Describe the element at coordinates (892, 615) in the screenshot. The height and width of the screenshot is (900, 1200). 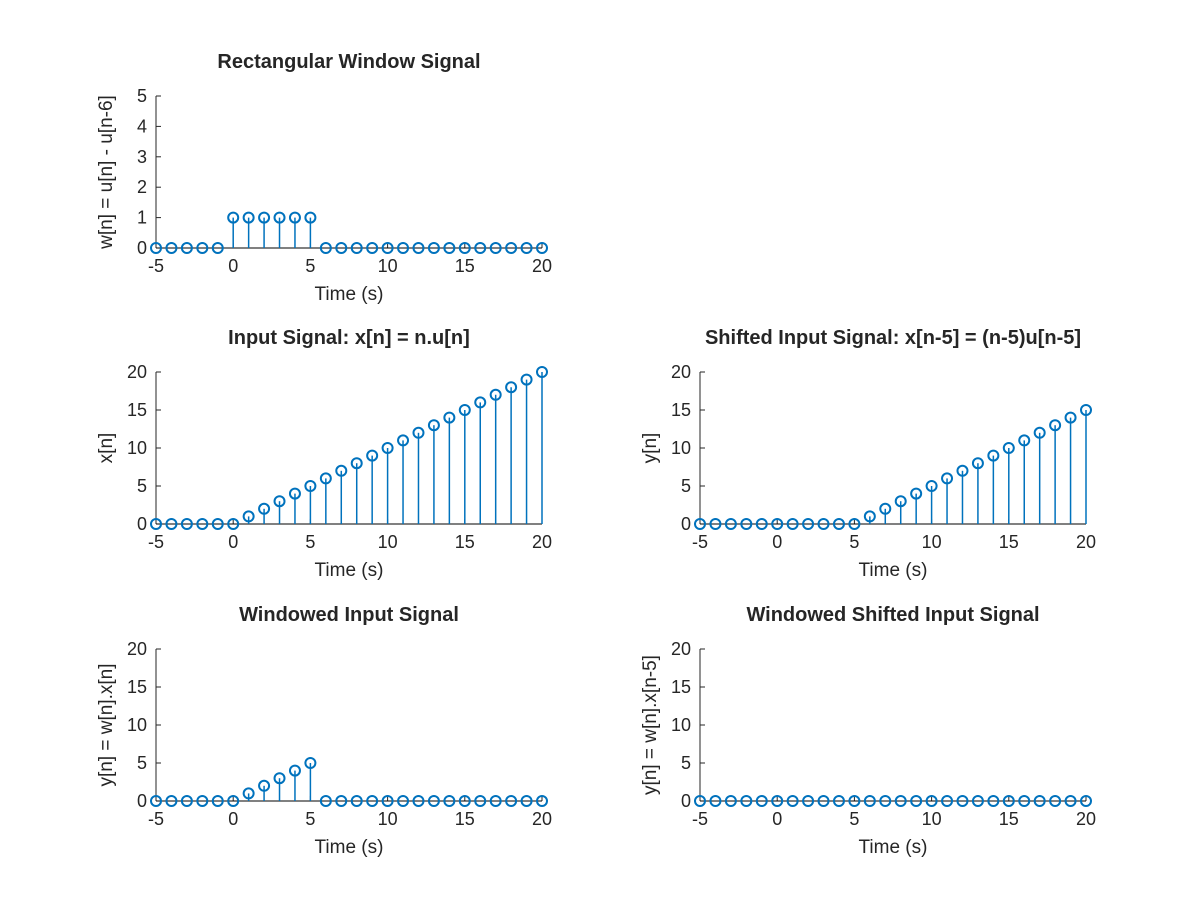
I see `chart-title: Windowed Shifted Input Signal` at that location.